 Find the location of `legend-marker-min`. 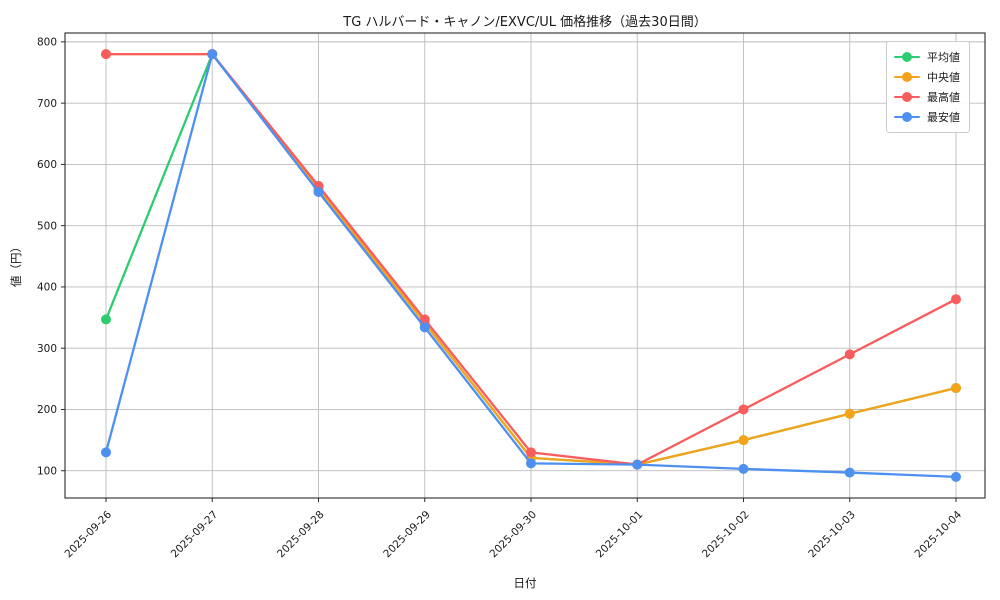

legend-marker-min is located at coordinates (907, 117).